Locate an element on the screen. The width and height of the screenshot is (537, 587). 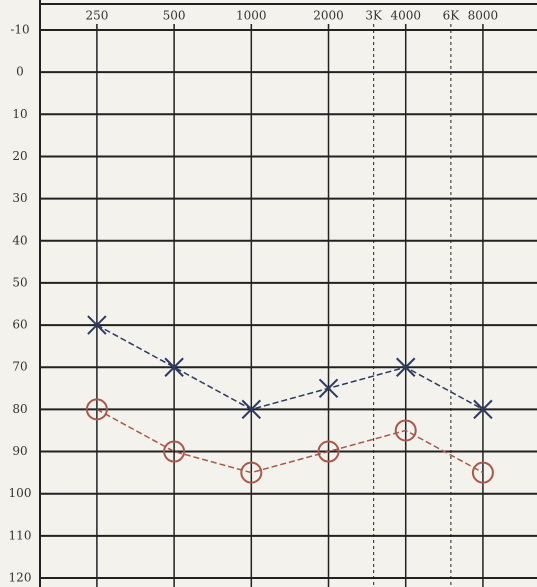
y-tick-label: 20 is located at coordinates (19, 156).